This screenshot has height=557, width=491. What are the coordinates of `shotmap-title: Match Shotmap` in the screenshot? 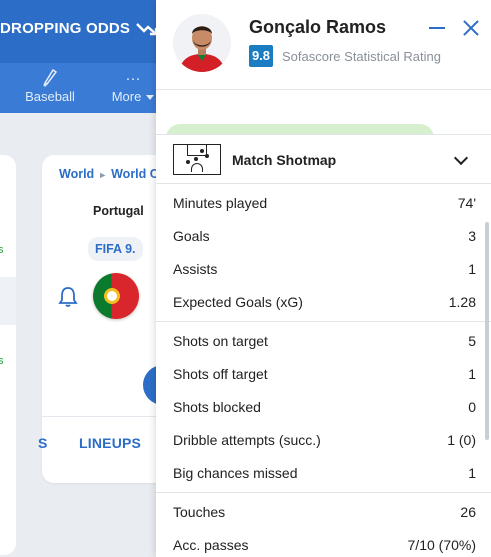 It's located at (284, 160).